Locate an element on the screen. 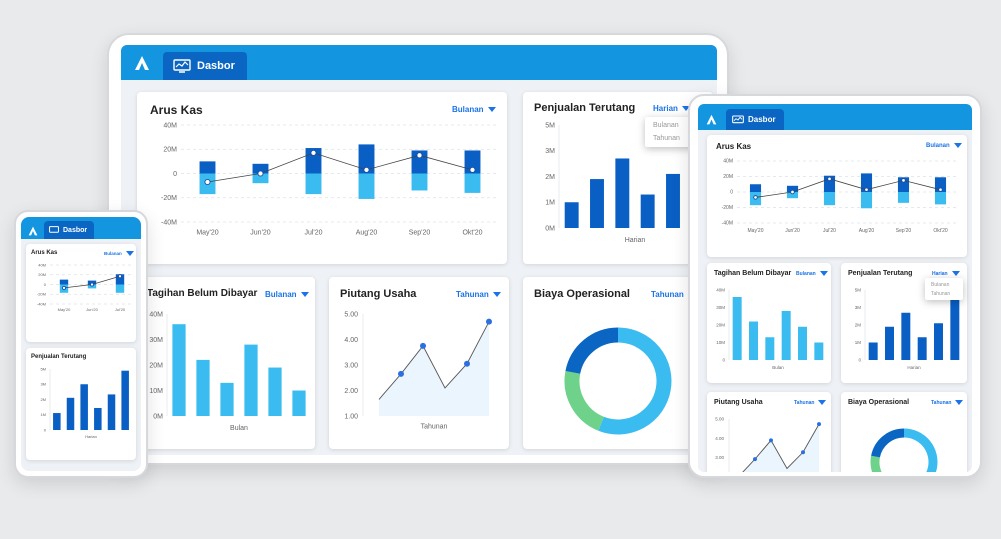 Image resolution: width=1001 pixels, height=539 pixels. tagihan-chart: 40M 30M 20M 10M 0 Bulan is located at coordinates (770, 329).